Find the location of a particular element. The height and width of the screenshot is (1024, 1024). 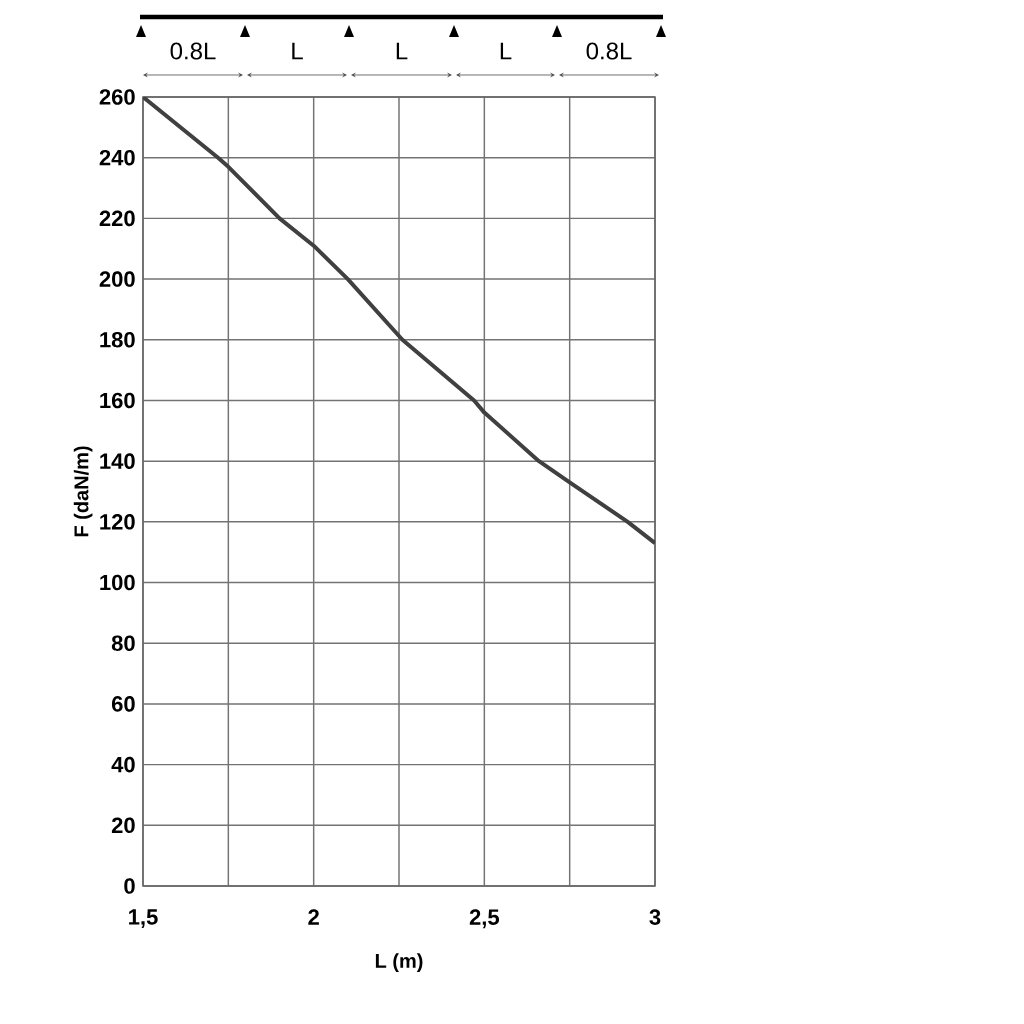

x-tick-label: 2,5 is located at coordinates (484, 919).